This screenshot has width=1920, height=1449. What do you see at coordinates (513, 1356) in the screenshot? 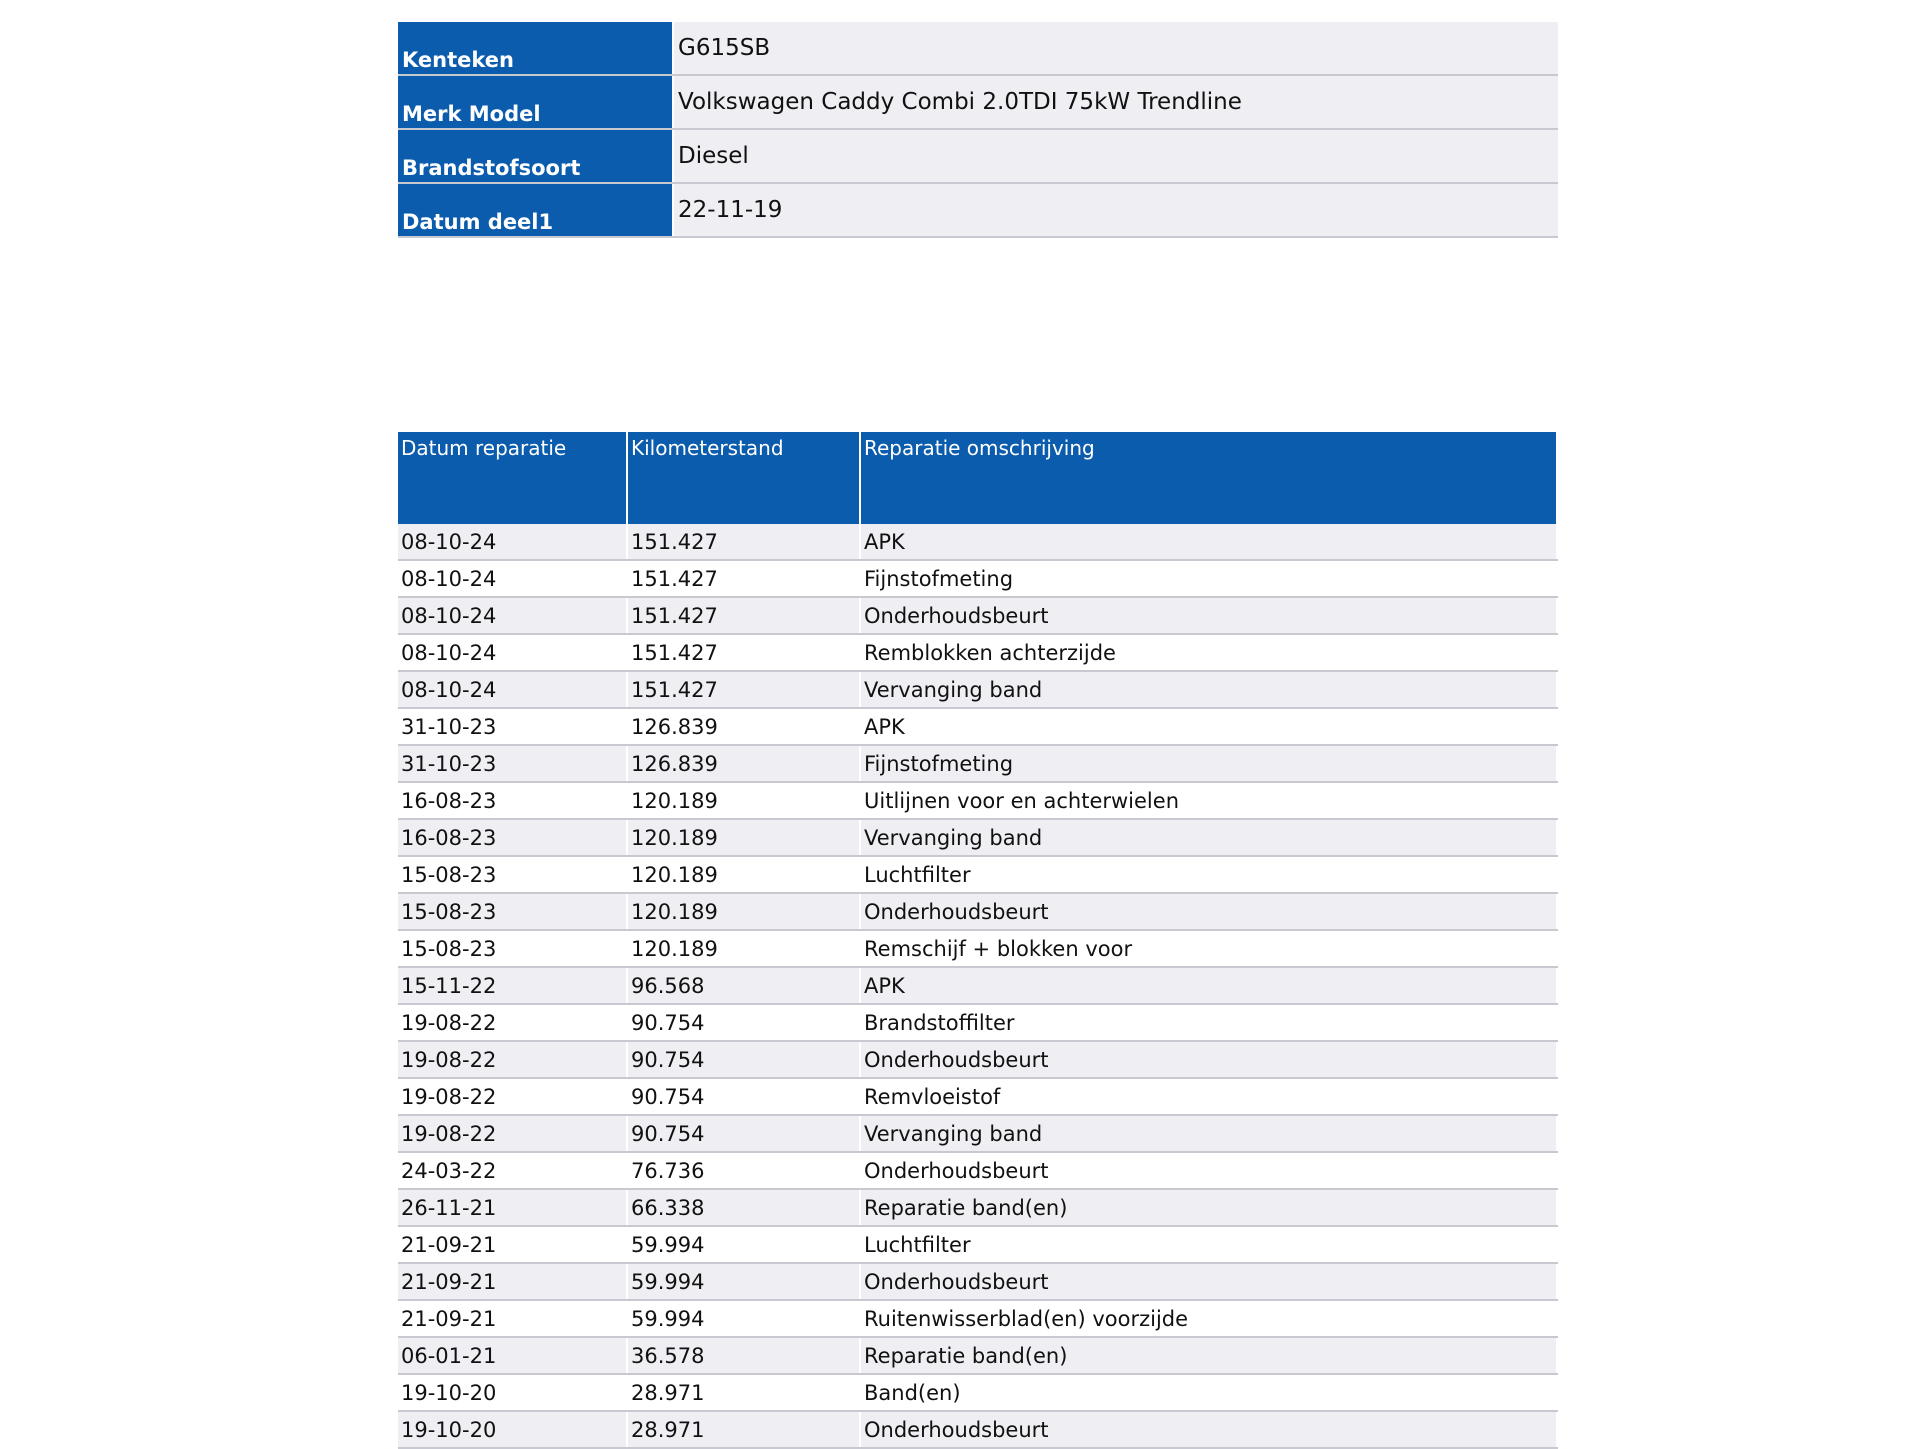
I see `repair-cell: 06-01-21` at bounding box center [513, 1356].